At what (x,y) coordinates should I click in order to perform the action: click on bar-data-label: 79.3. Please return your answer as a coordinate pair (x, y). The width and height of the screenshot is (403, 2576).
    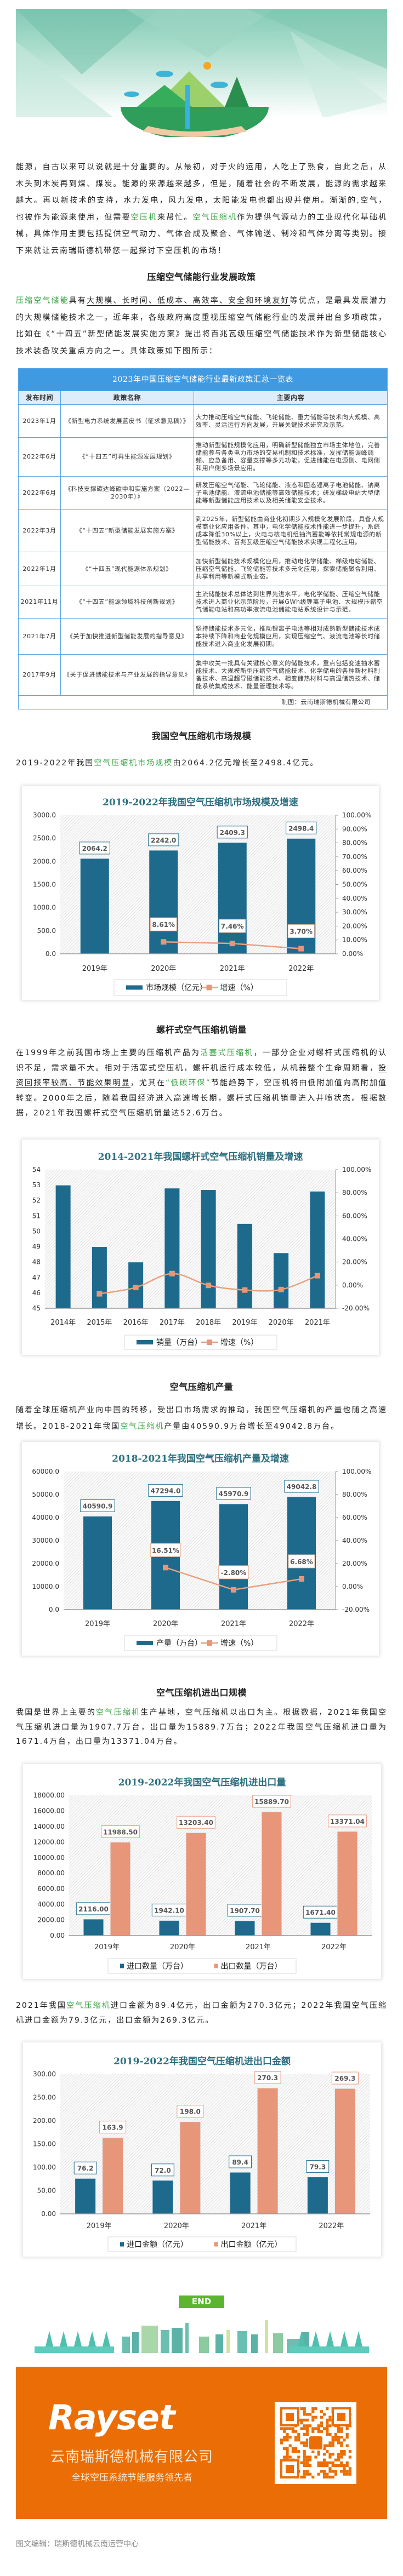
    Looking at the image, I should click on (318, 2167).